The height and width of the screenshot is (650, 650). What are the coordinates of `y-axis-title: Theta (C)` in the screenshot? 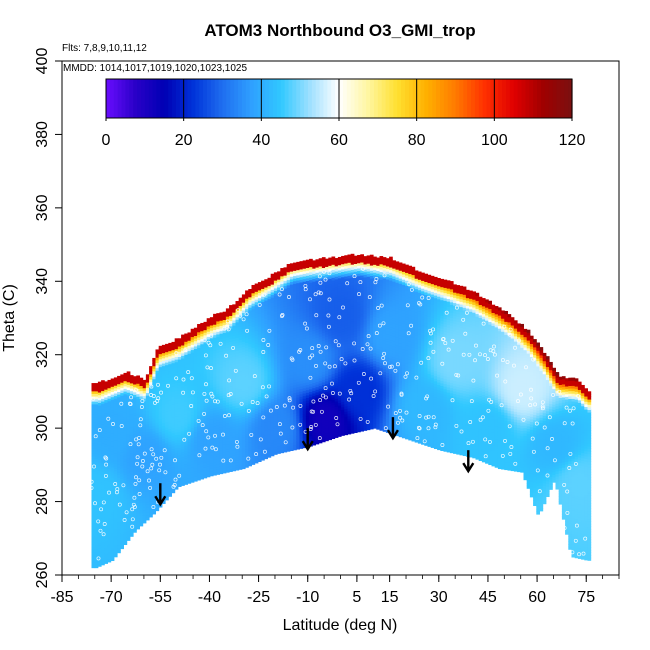 It's located at (9, 318).